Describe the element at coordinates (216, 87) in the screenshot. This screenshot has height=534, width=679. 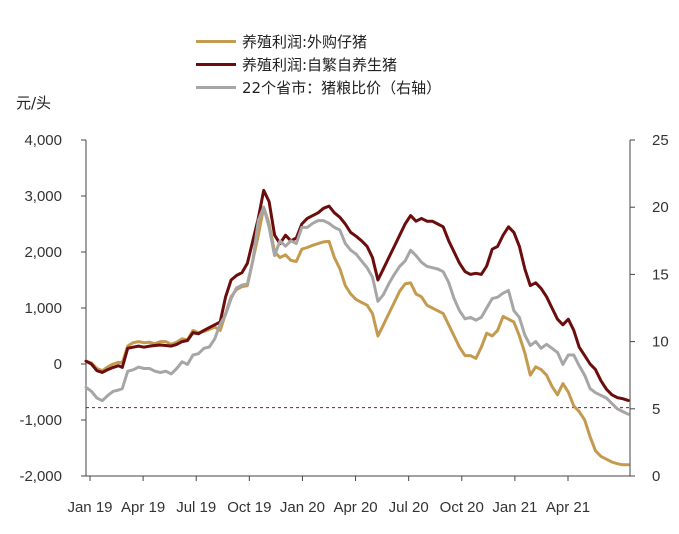
I see `legend-swatch-hog-grain-ratio` at that location.